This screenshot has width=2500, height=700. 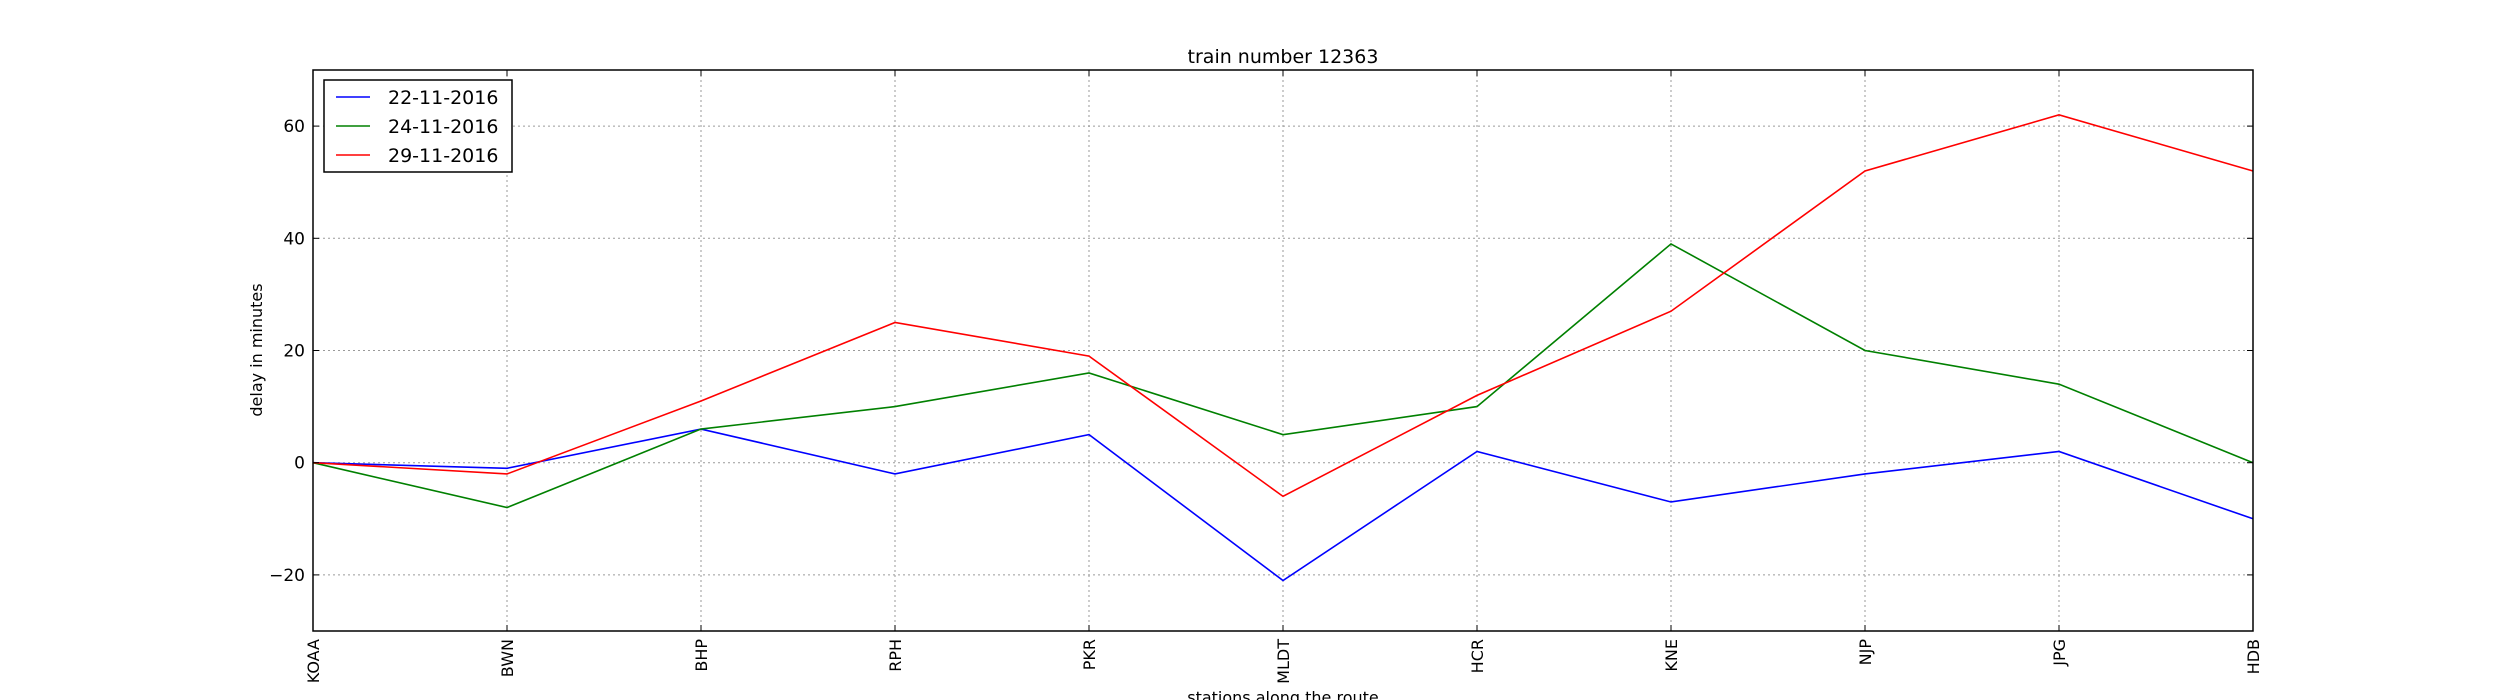 I want to click on x-axis-label: stations along the route, so click(x=1283, y=694).